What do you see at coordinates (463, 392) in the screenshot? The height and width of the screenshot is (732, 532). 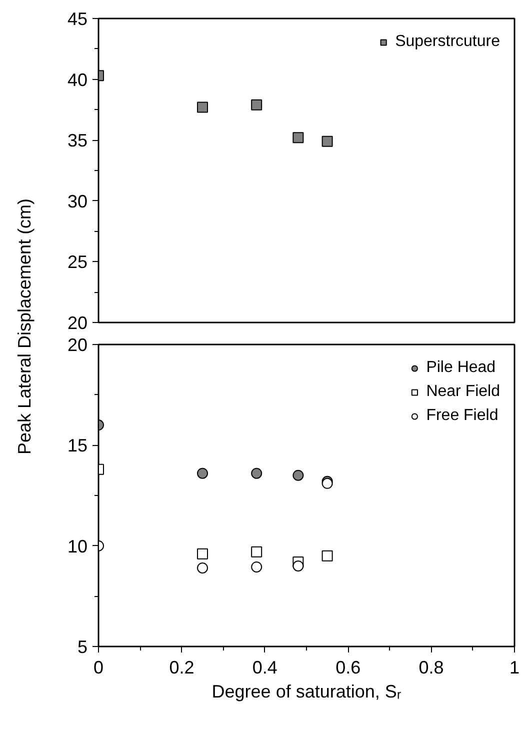 I see `legend-label: Near Field` at bounding box center [463, 392].